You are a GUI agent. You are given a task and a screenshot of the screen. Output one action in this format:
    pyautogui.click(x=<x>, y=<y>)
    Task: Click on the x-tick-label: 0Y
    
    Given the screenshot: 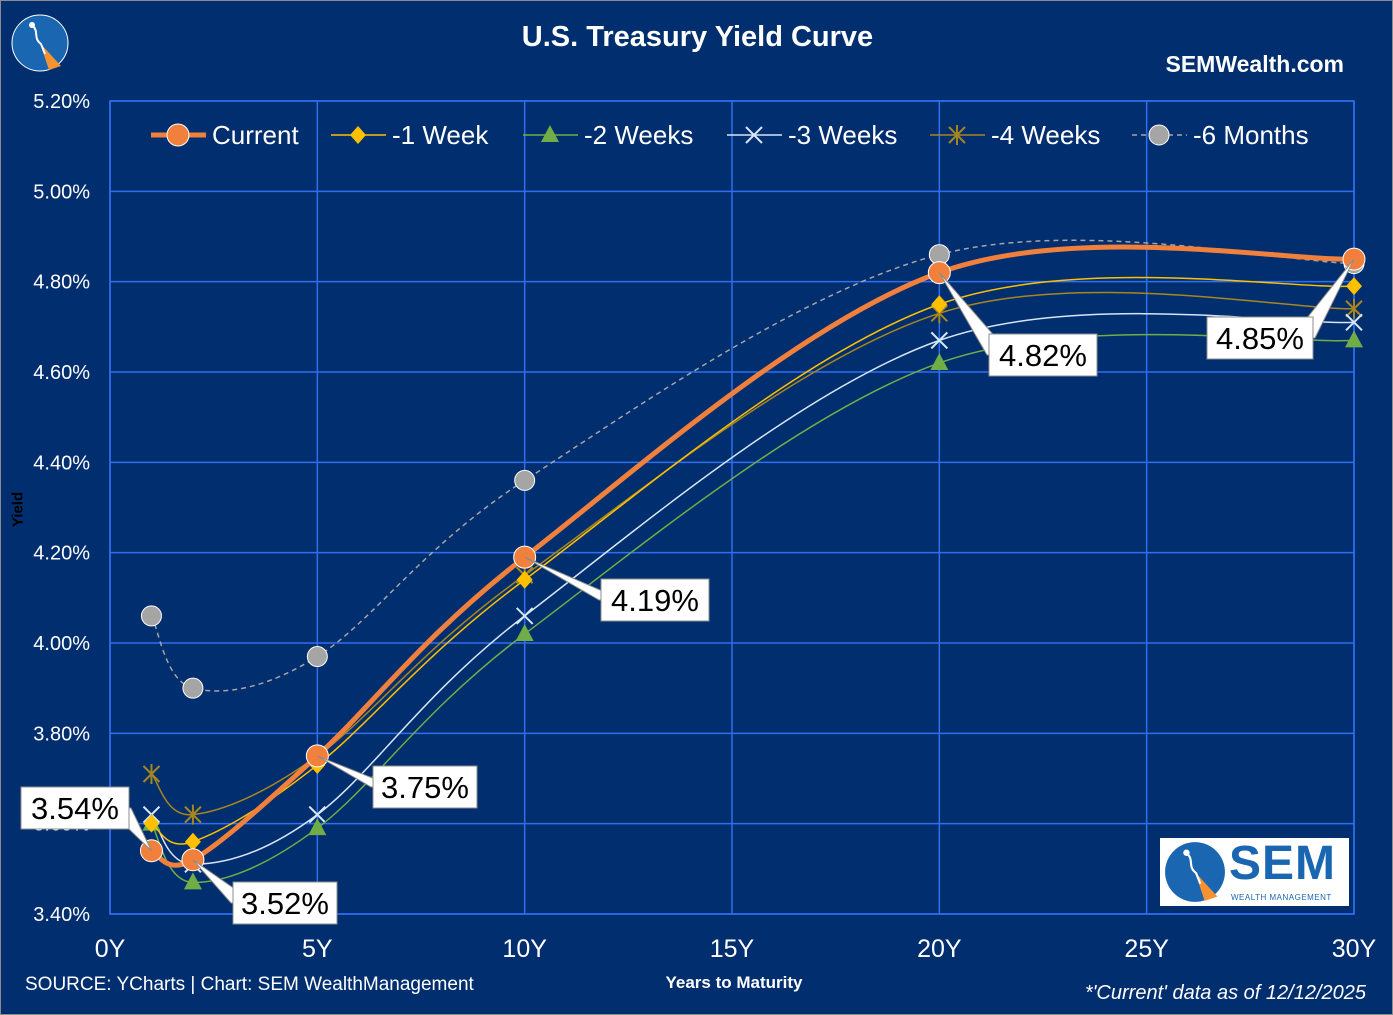 What is the action you would take?
    pyautogui.click(x=110, y=949)
    